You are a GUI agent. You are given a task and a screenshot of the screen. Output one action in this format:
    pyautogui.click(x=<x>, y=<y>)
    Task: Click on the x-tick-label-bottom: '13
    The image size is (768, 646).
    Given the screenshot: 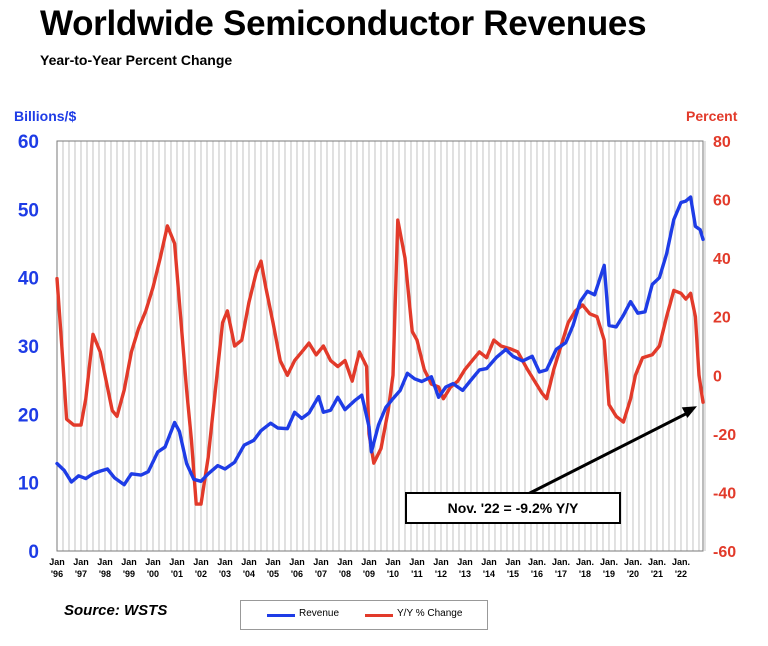 What is the action you would take?
    pyautogui.click(x=465, y=574)
    